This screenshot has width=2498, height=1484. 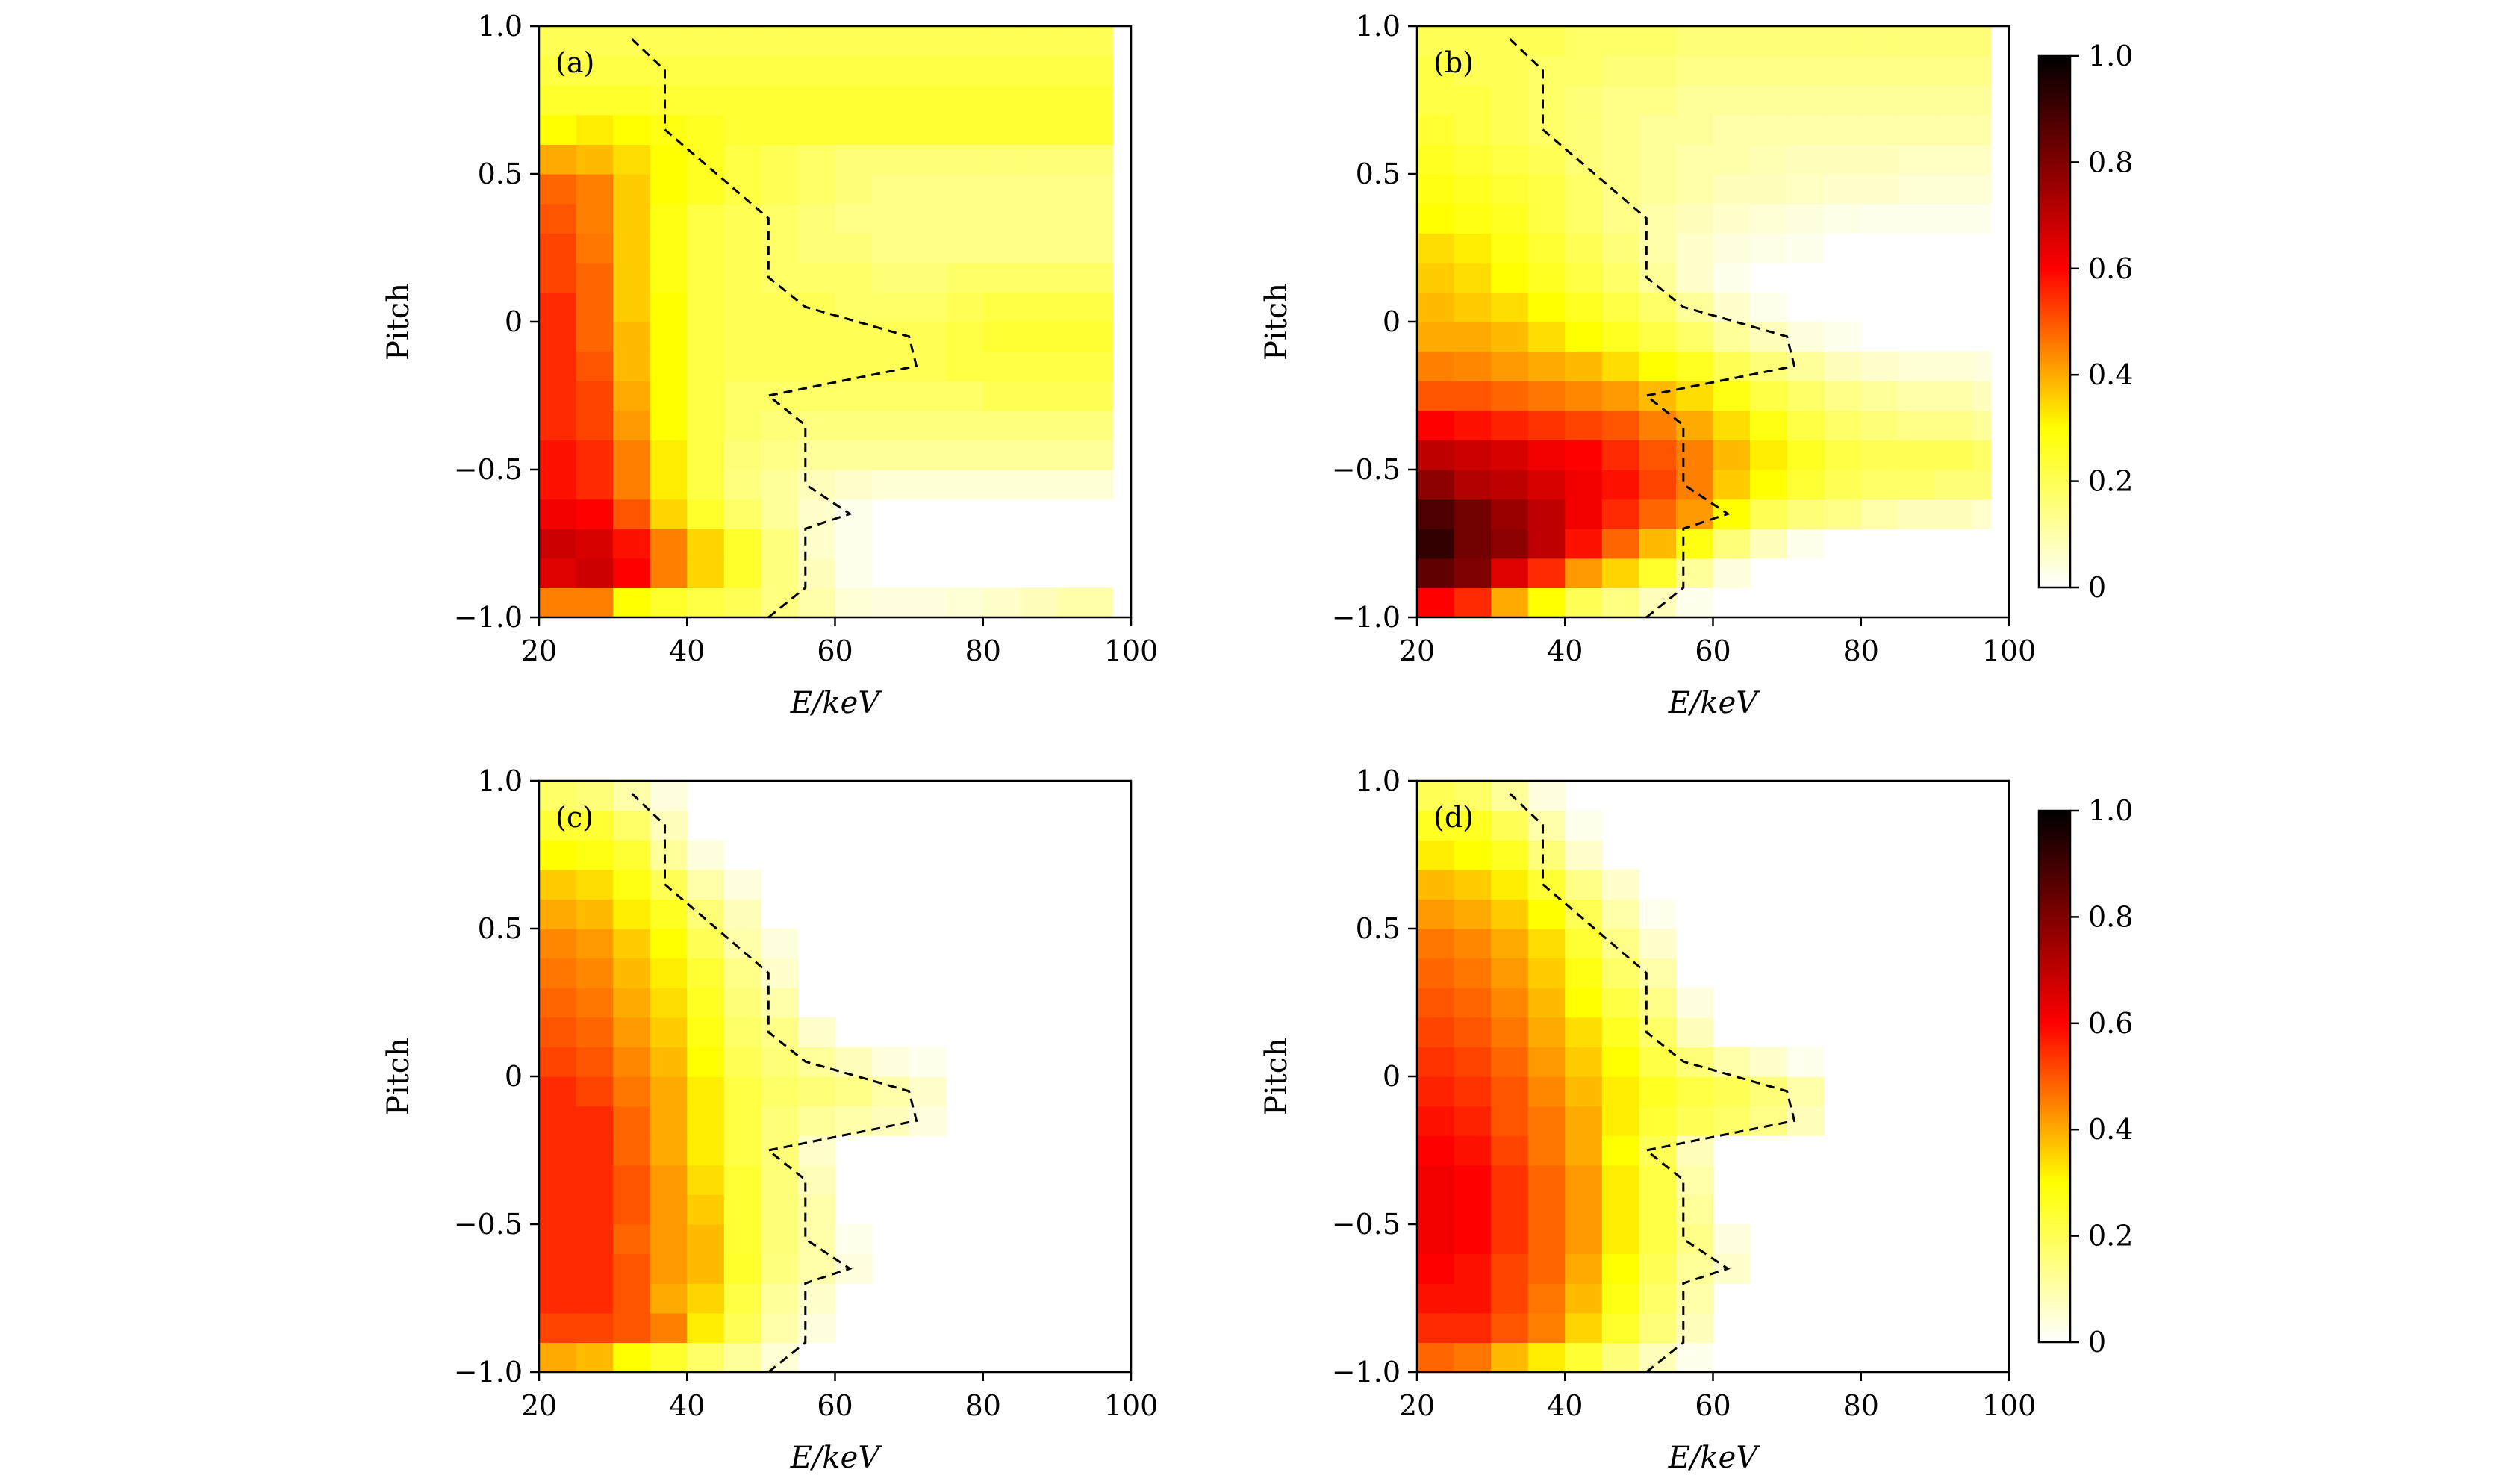 I want to click on x-axis-label: E/keV, so click(x=1714, y=703).